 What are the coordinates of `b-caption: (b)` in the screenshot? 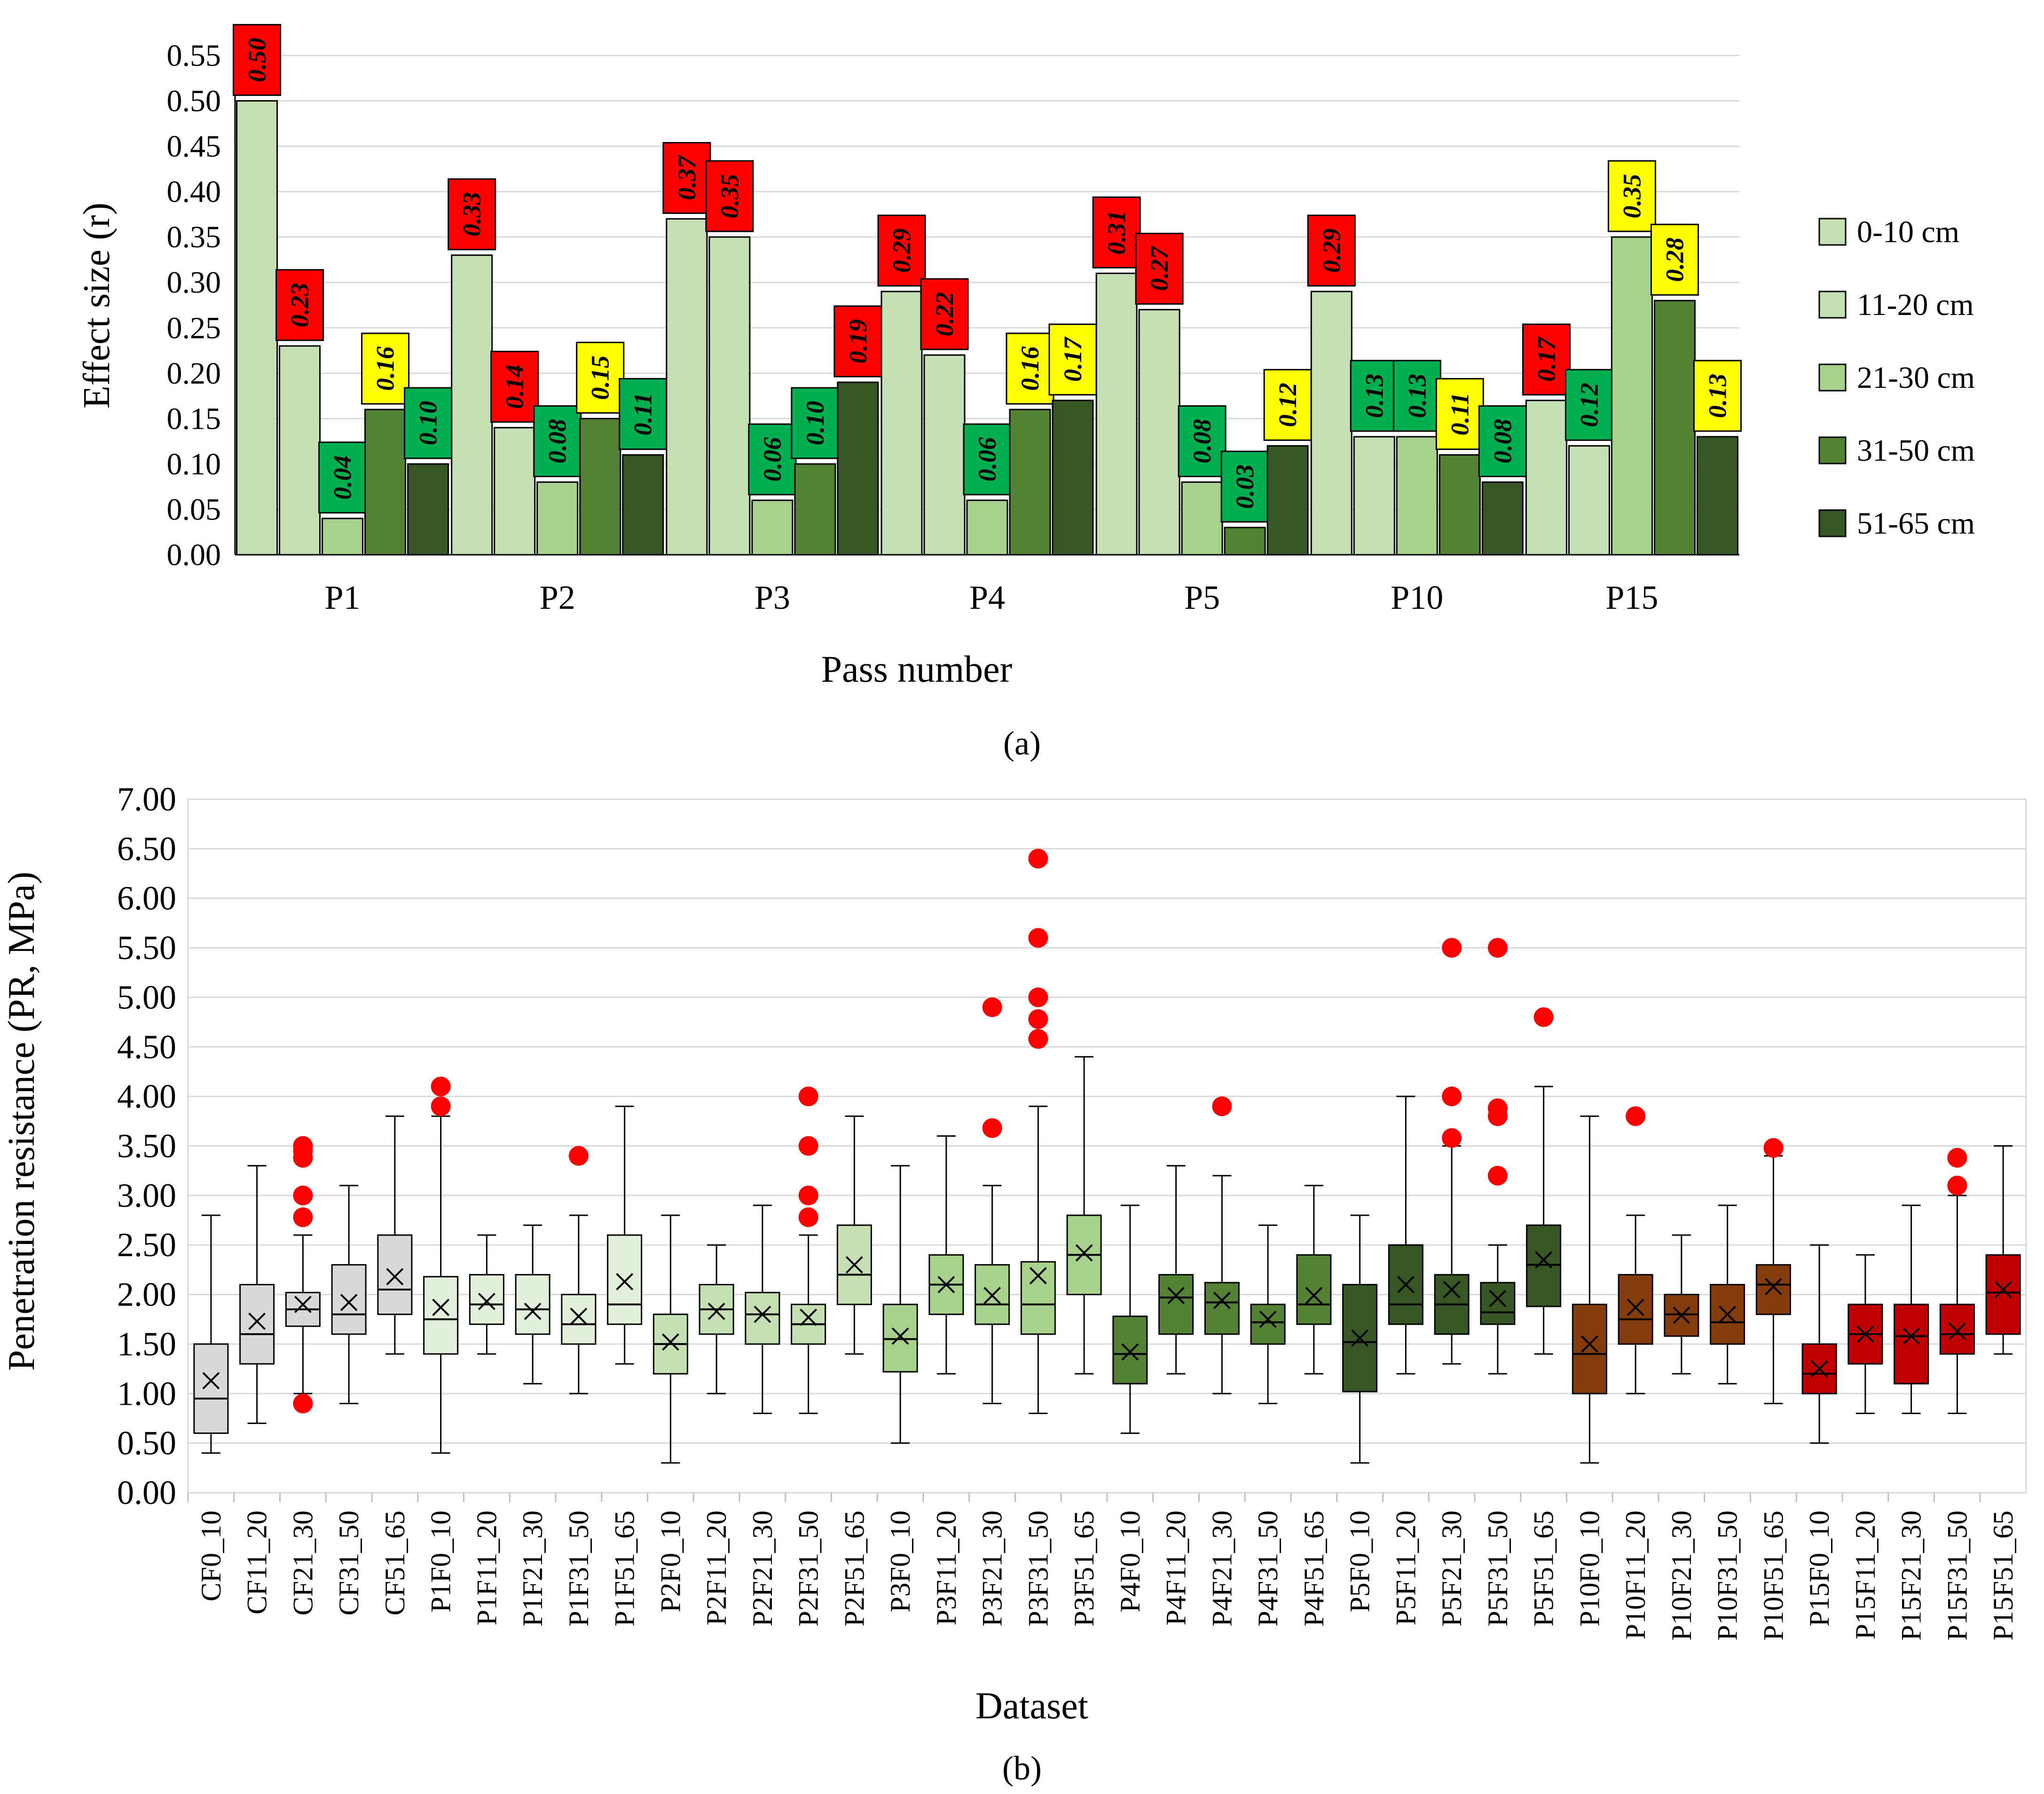 It's located at (1022, 1768).